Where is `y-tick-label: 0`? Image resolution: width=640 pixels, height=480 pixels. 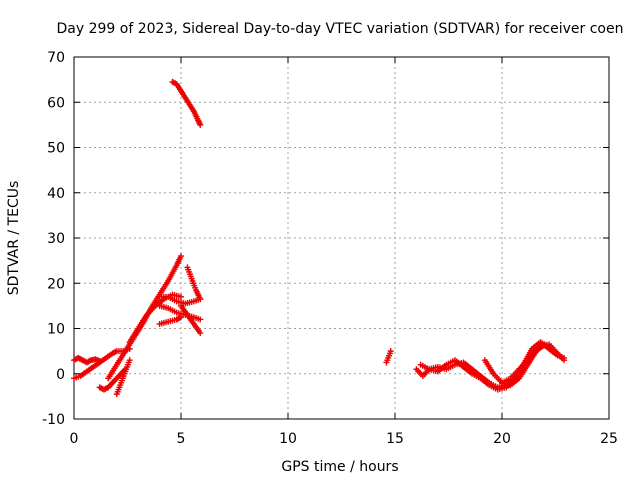 y-tick-label: 0 is located at coordinates (60, 375).